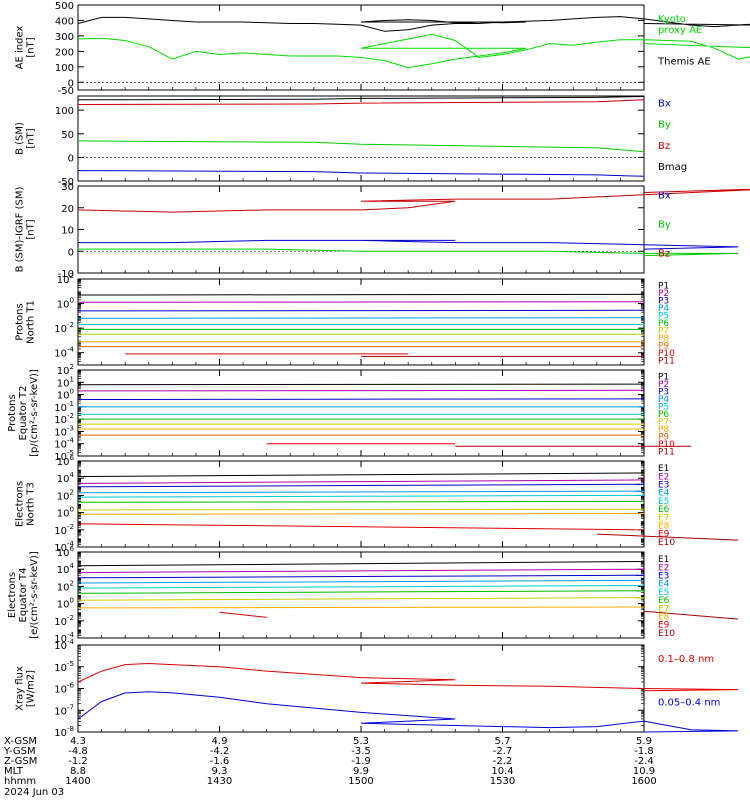 Image resolution: width=750 pixels, height=800 pixels. I want to click on legend-label: P9, so click(663, 437).